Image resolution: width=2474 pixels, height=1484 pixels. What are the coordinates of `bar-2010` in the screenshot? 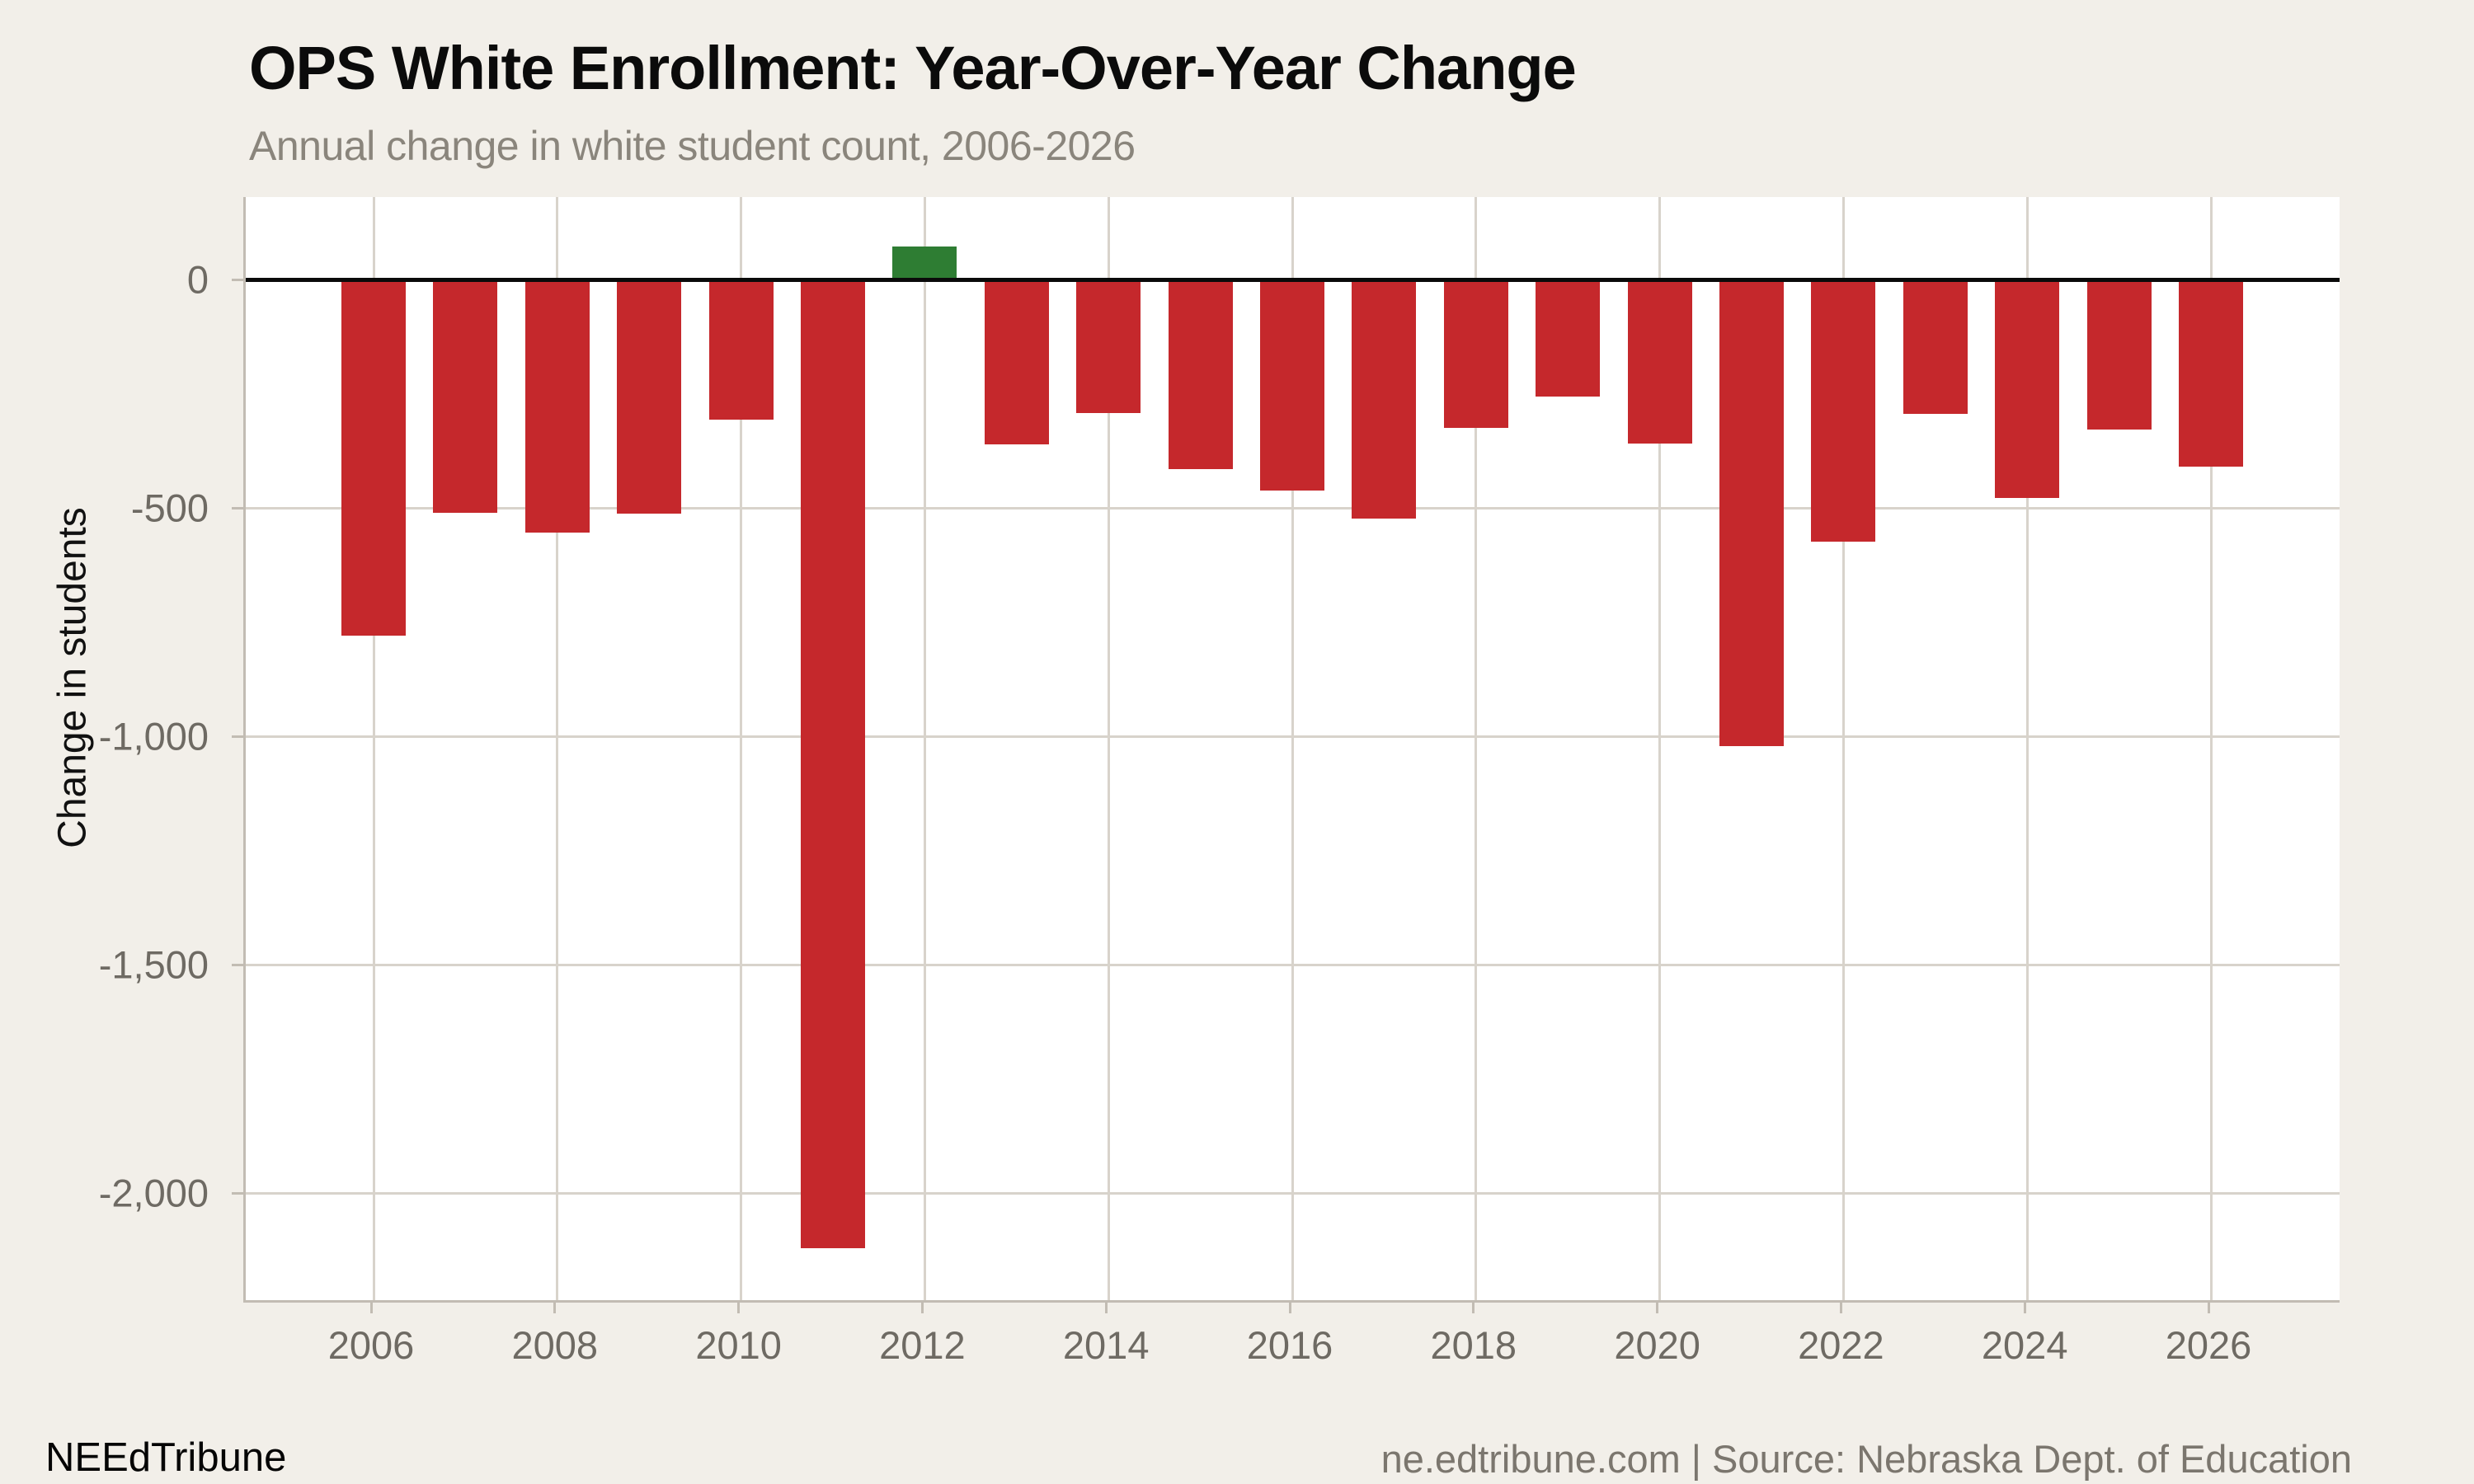 It's located at (741, 349).